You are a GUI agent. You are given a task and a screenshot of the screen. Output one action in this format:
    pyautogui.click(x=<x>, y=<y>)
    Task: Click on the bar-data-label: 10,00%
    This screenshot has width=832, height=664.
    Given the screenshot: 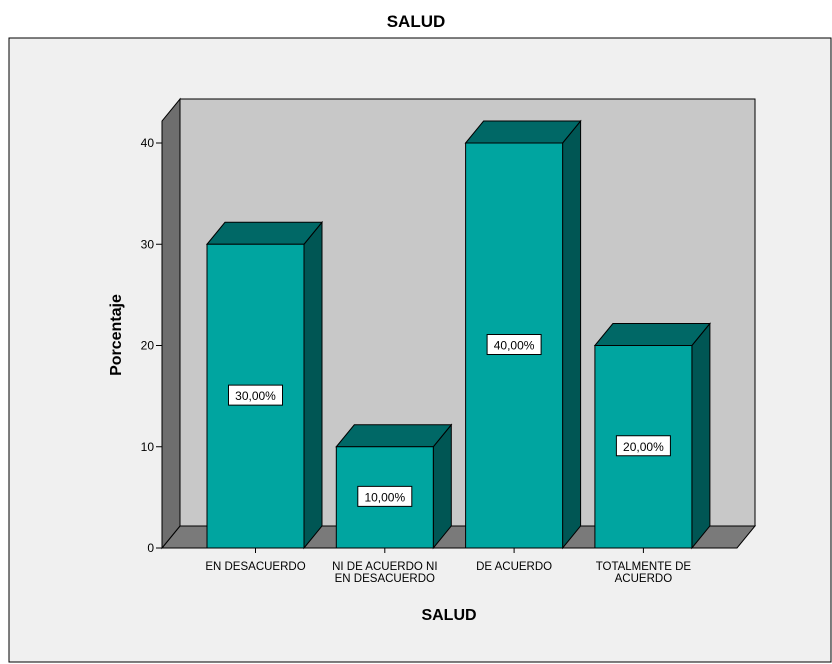 What is the action you would take?
    pyautogui.click(x=385, y=496)
    